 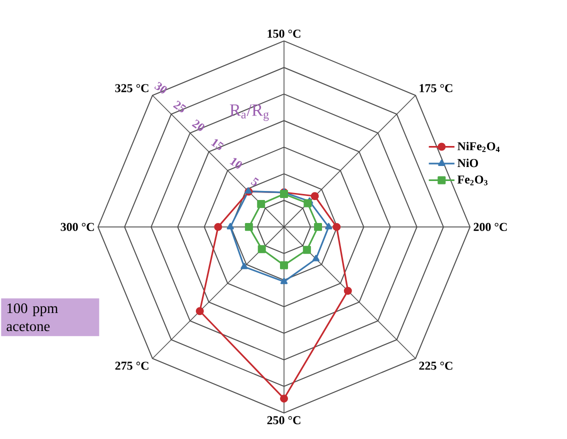 I want to click on y-tick-label: 25, so click(x=179, y=106).